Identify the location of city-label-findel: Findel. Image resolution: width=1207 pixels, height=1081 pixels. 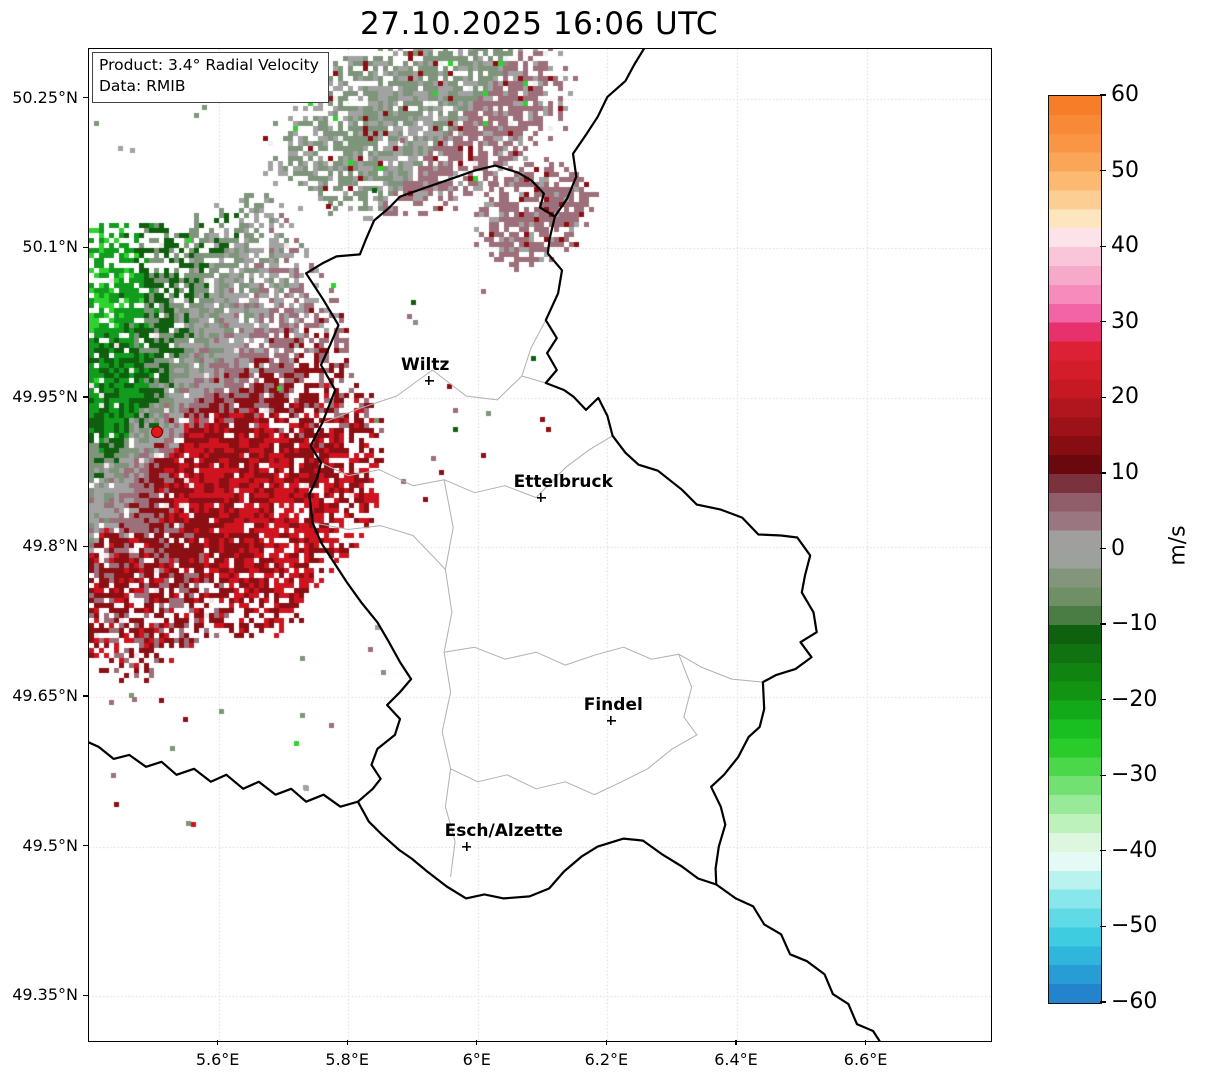
(613, 704).